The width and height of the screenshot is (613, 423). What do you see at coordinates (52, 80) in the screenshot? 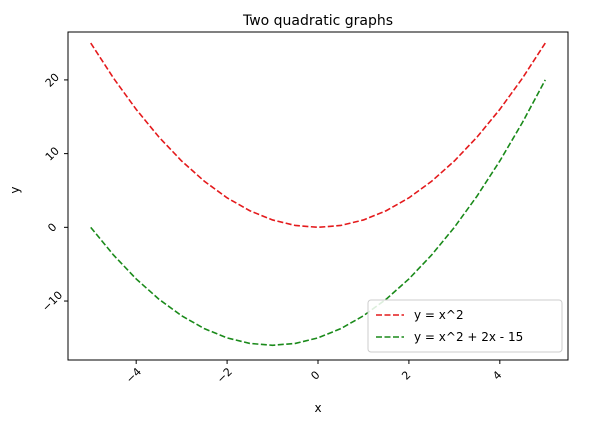
I see `y-tick-label: 20` at bounding box center [52, 80].